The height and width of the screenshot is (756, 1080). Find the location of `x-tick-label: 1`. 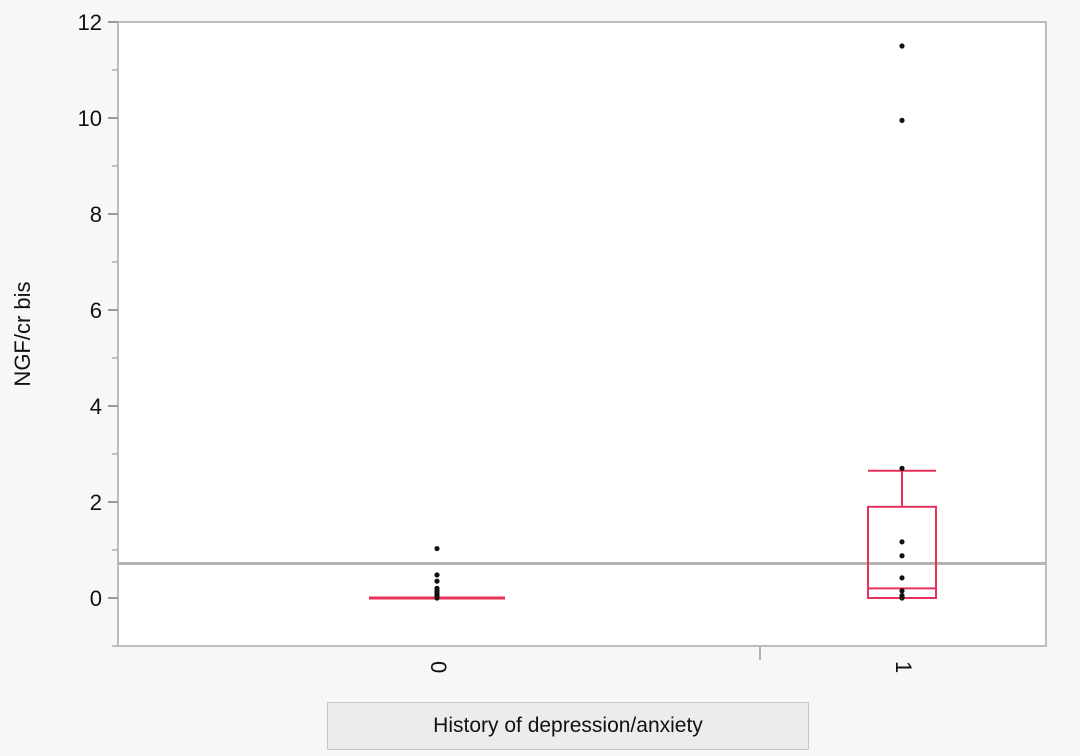

x-tick-label: 1 is located at coordinates (903, 667).